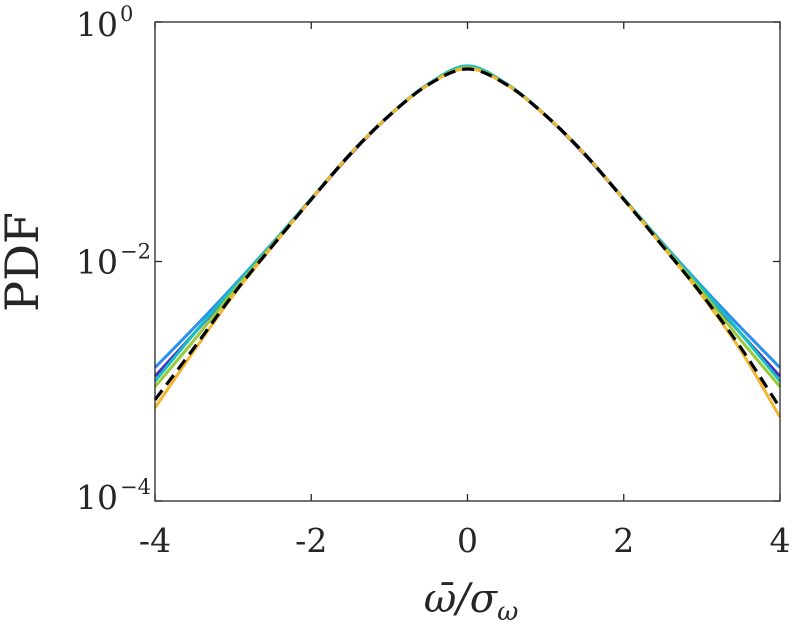 The width and height of the screenshot is (793, 627). What do you see at coordinates (507, 612) in the screenshot?
I see `x-axis-title-sub: ω` at bounding box center [507, 612].